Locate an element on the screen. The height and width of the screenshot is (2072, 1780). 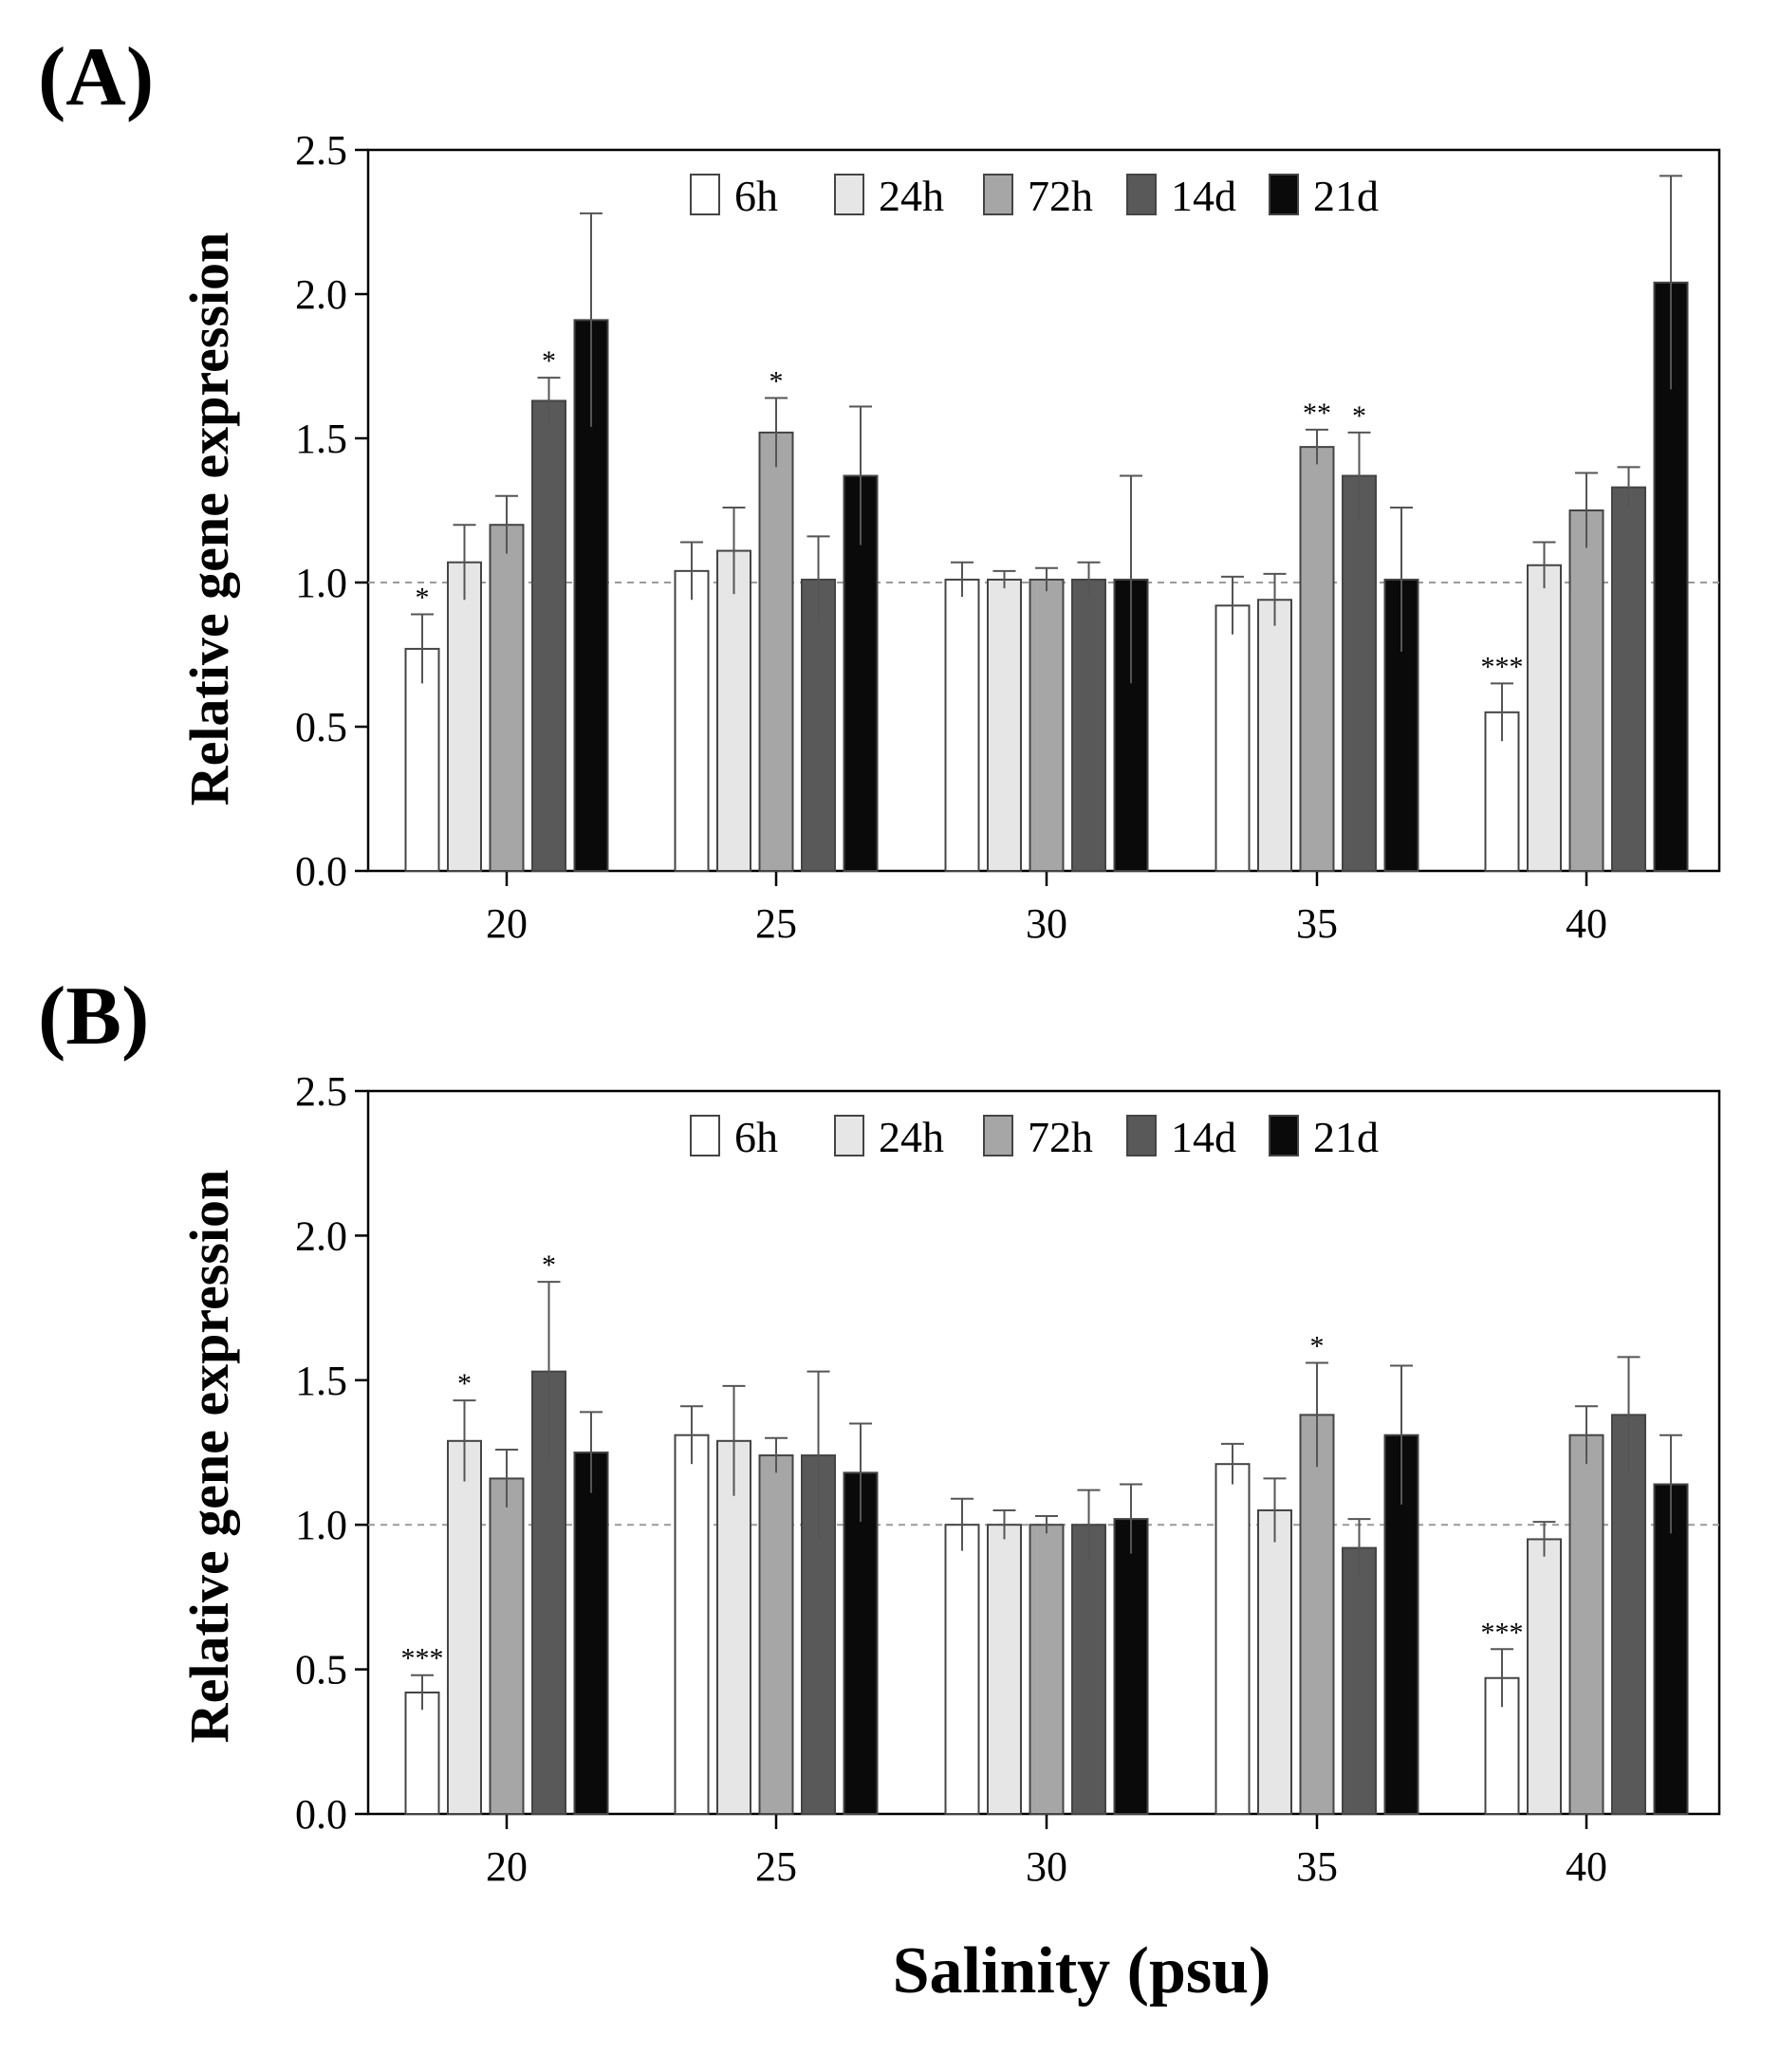
panel-a-legend-swatch-72h is located at coordinates (998, 194).